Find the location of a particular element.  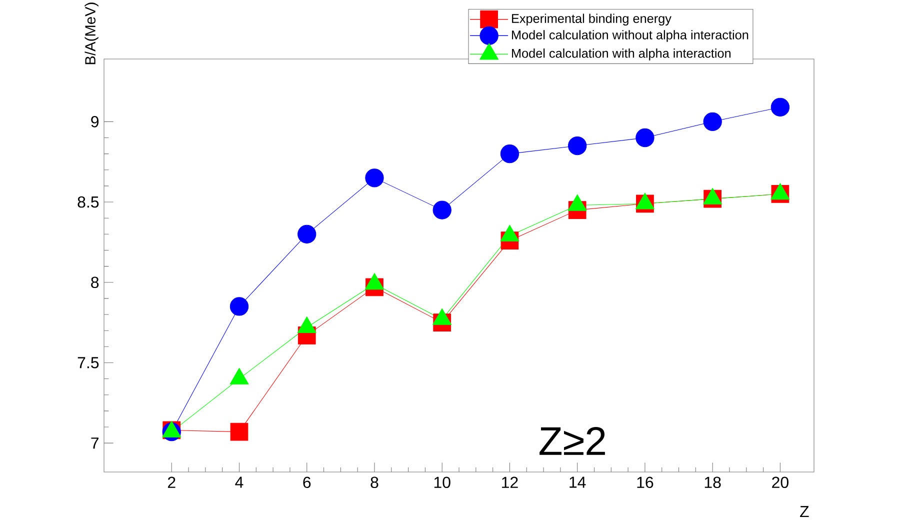

y-tick-label: 8 is located at coordinates (95, 282).